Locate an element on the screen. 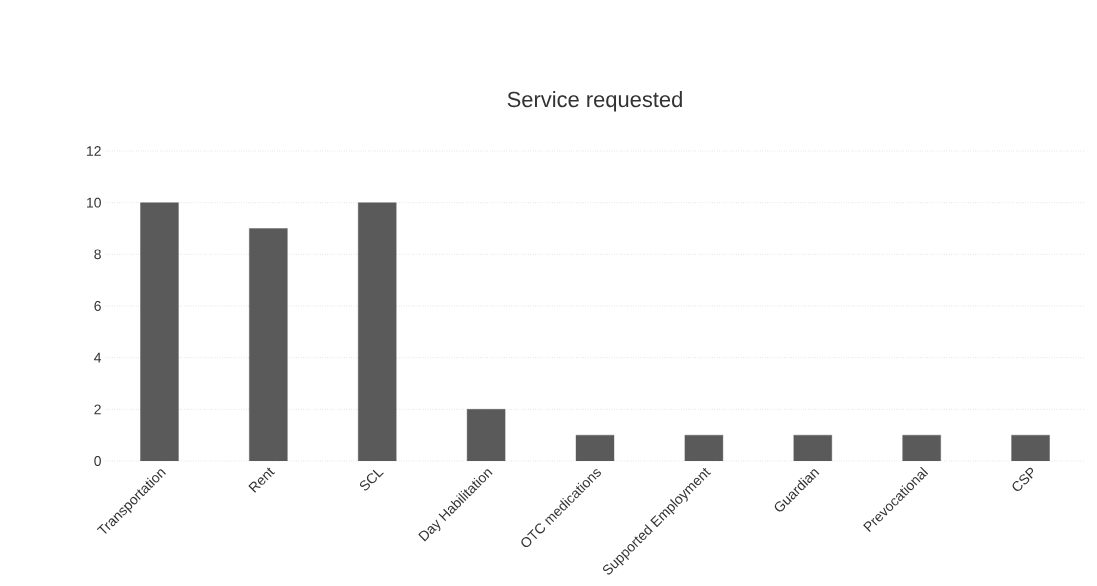 This screenshot has width=1097, height=586. y-tick-label: 6 is located at coordinates (97, 306).